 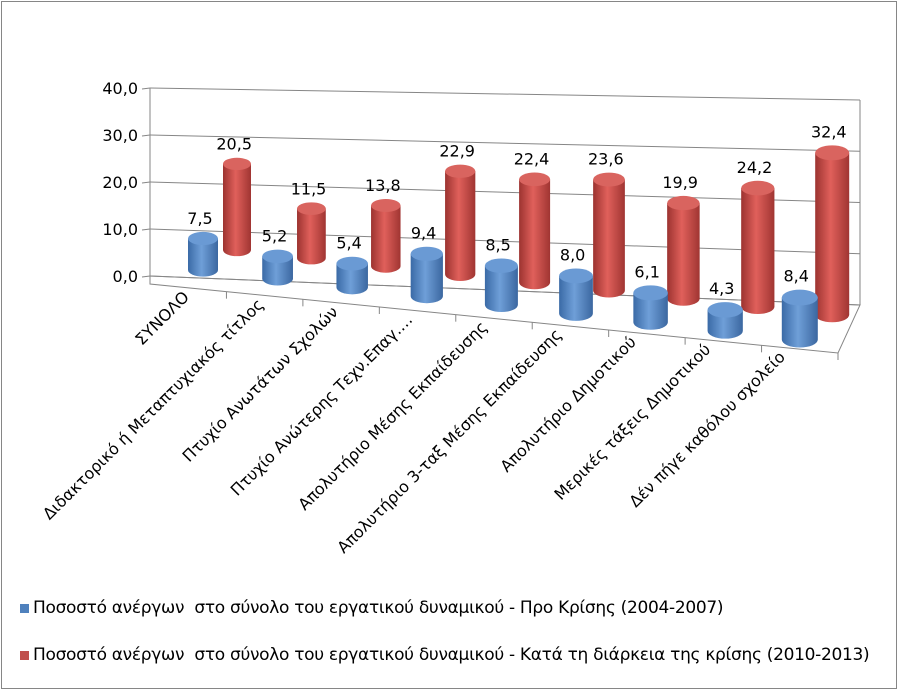 I want to click on data-label: 4,3, so click(x=721, y=288).